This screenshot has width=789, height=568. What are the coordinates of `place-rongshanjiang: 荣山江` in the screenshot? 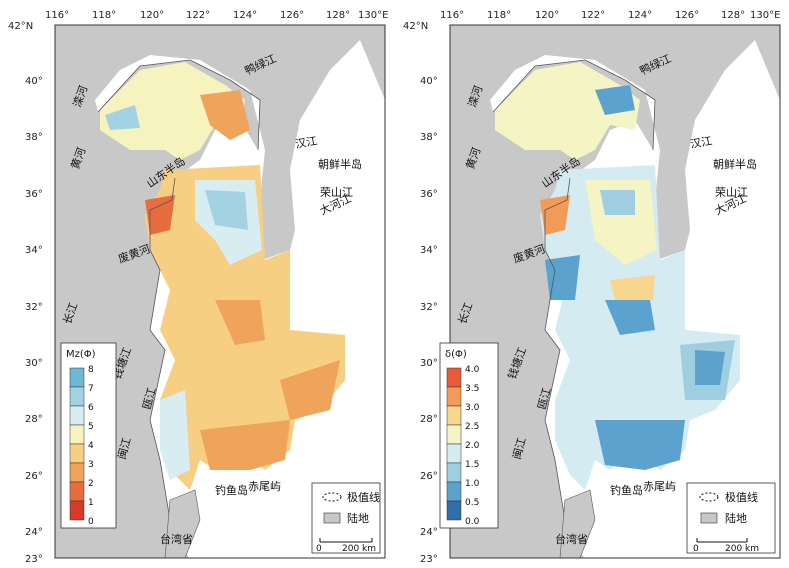 It's located at (731, 192).